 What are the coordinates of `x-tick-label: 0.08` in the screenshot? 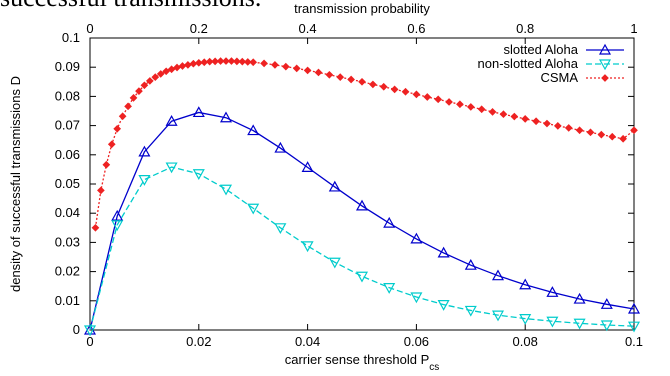 It's located at (525, 341).